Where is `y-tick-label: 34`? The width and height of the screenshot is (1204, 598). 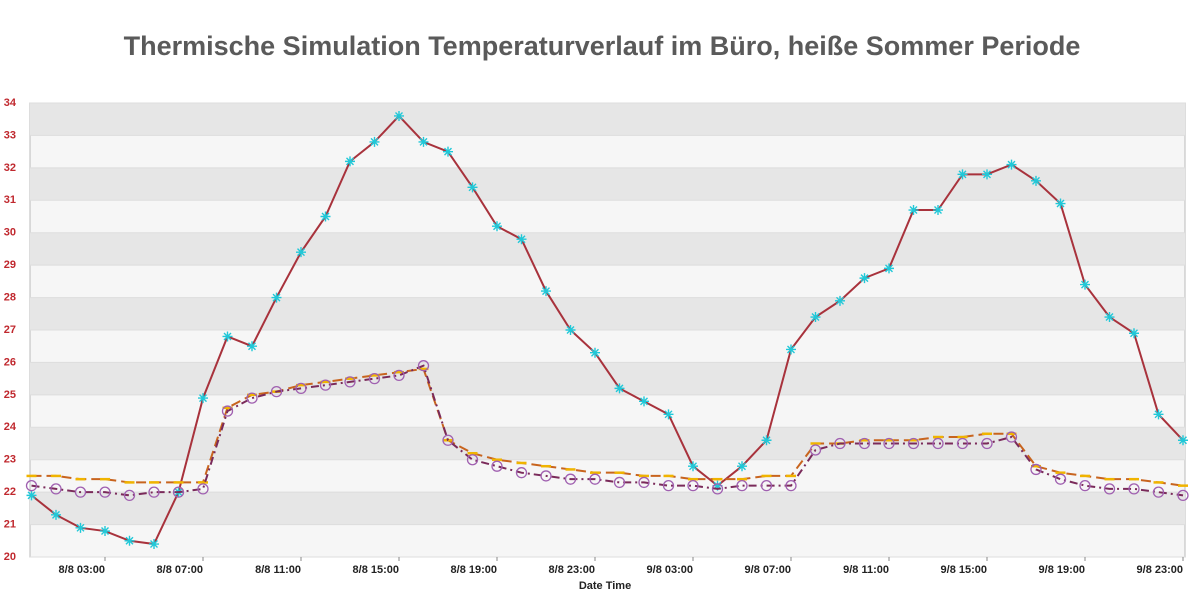
y-tick-label: 34 is located at coordinates (10, 103).